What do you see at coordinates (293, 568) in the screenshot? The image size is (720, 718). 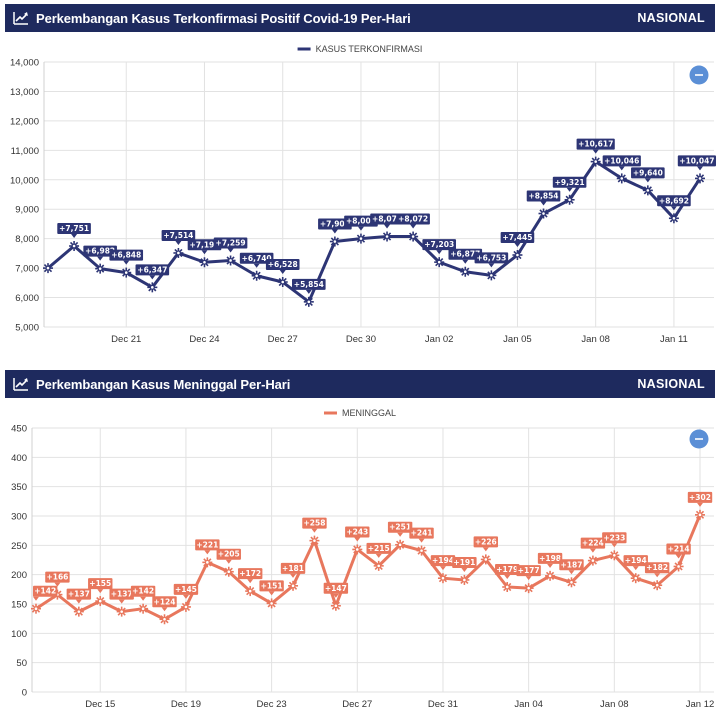 I see `data-label-text: +181` at bounding box center [293, 568].